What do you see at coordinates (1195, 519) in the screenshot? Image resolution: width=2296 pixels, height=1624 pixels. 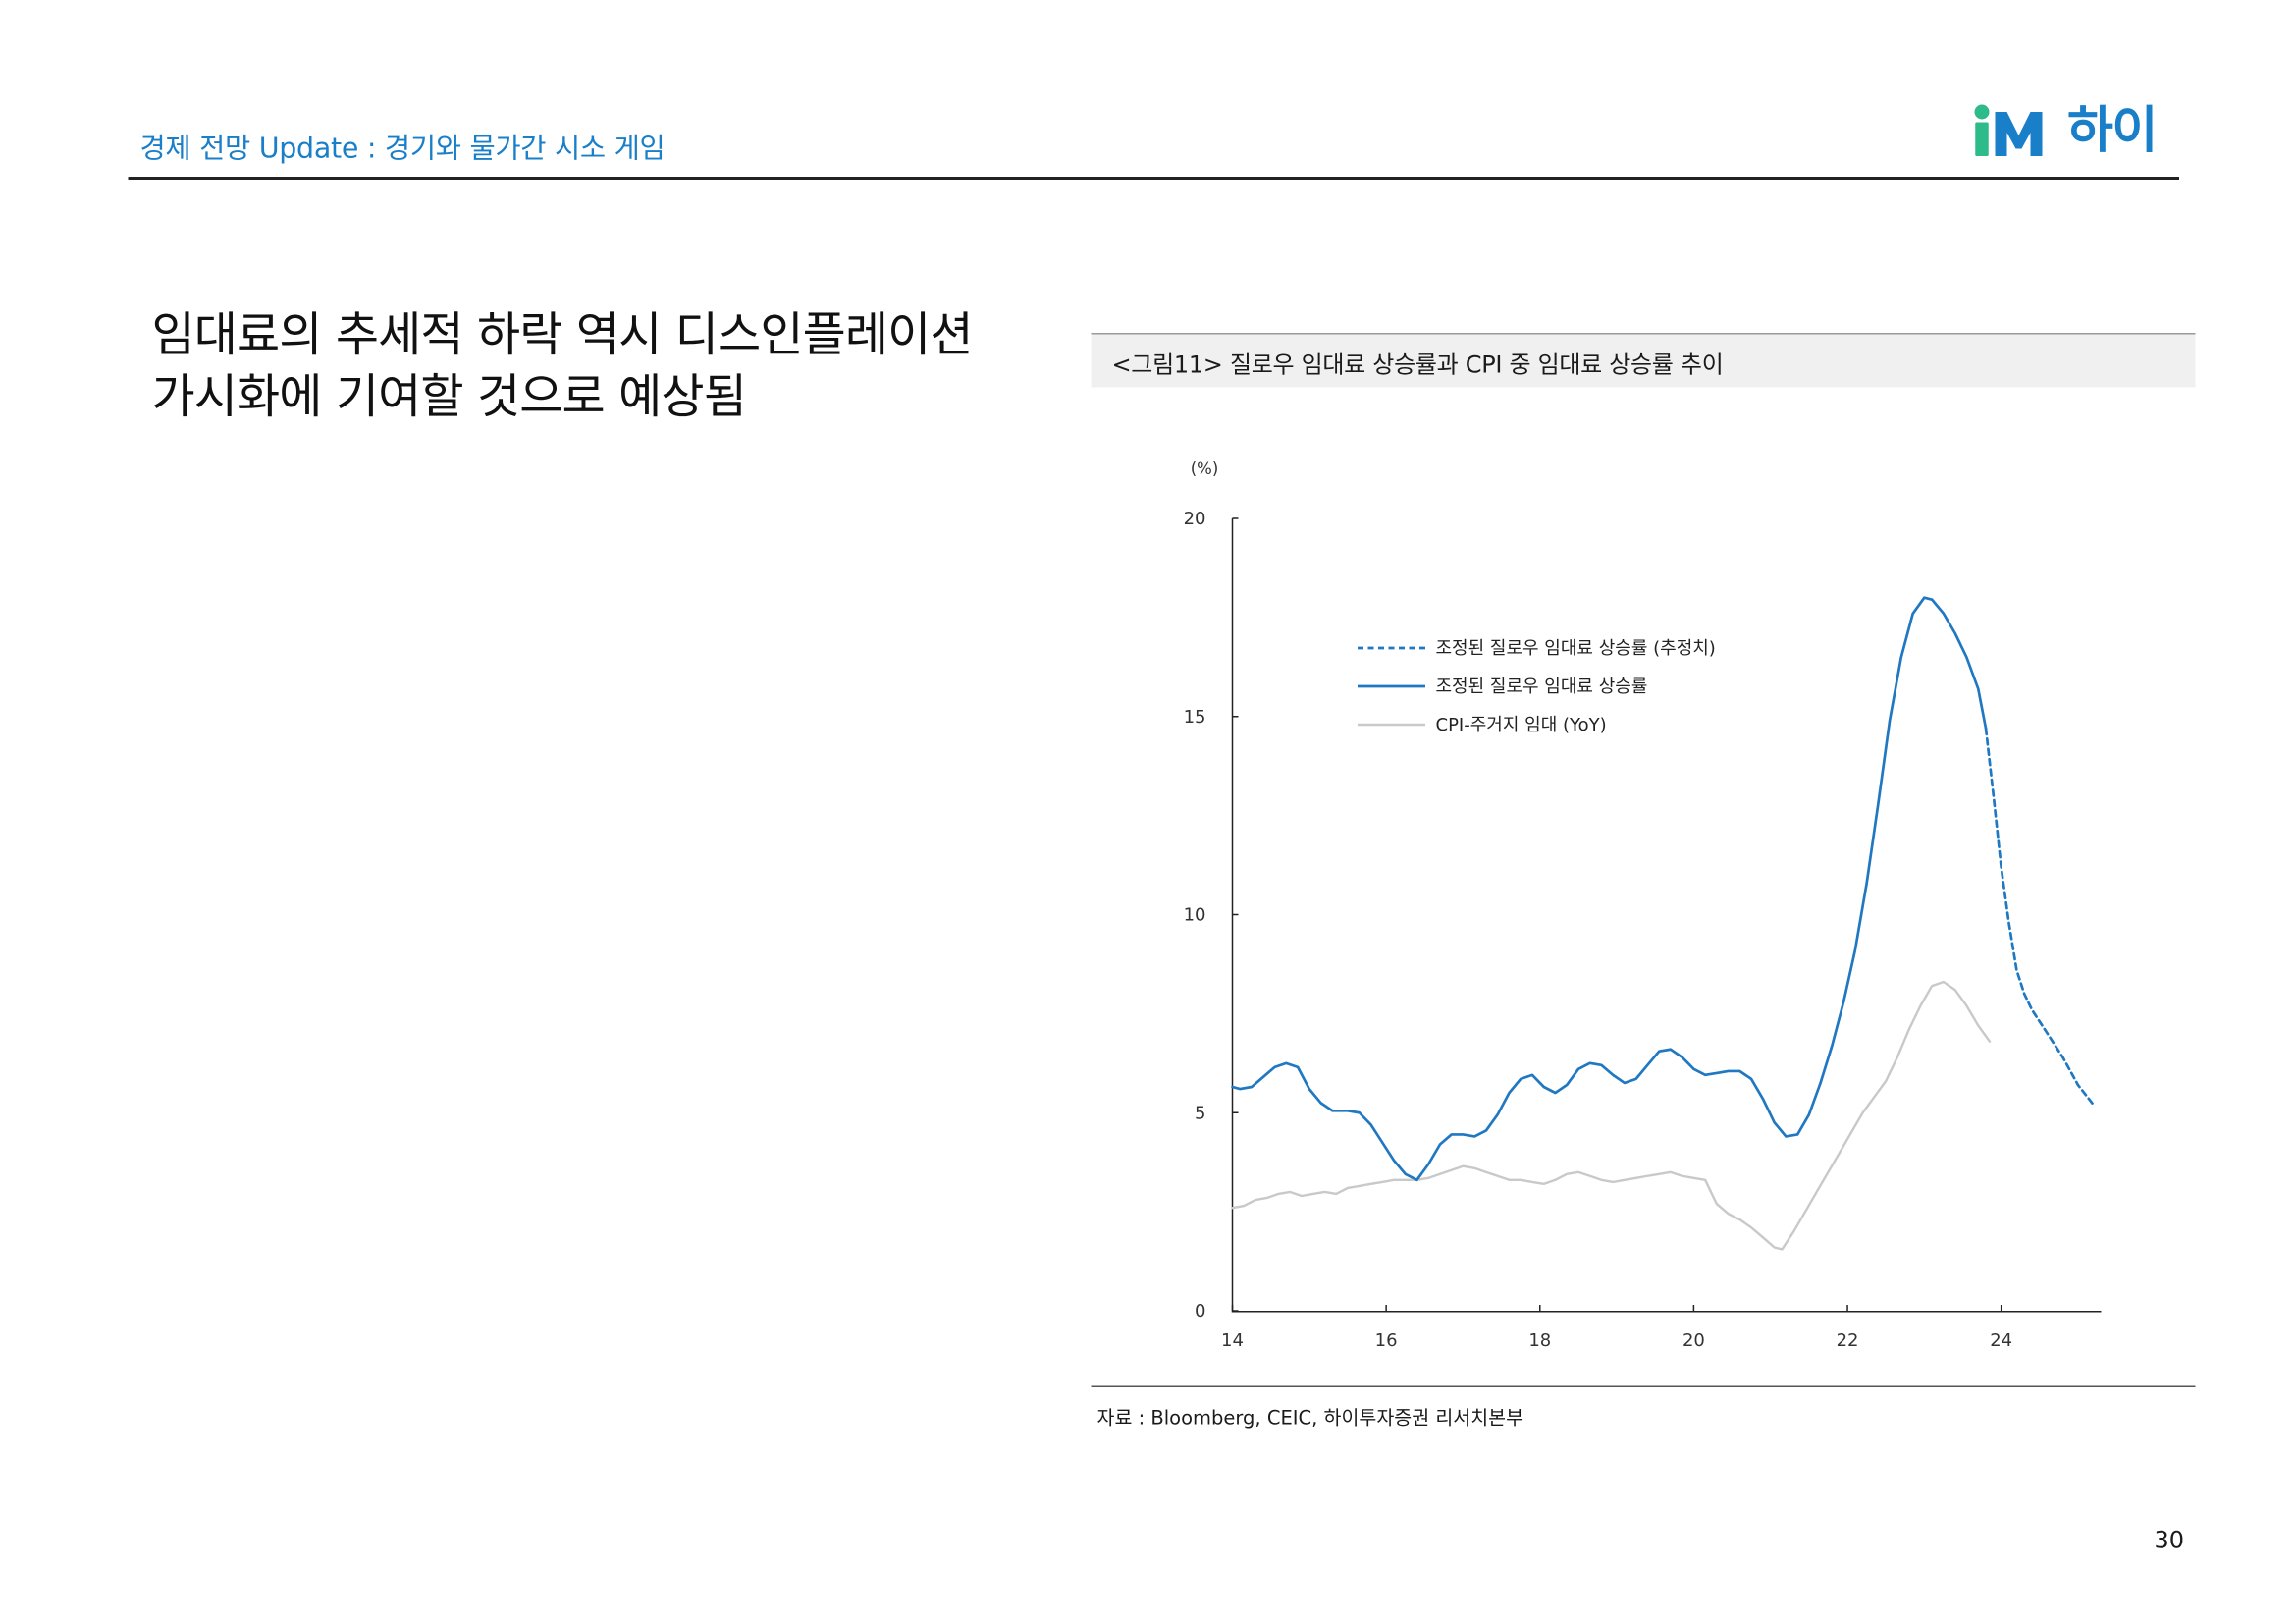 I see `y-tick-label: 20` at bounding box center [1195, 519].